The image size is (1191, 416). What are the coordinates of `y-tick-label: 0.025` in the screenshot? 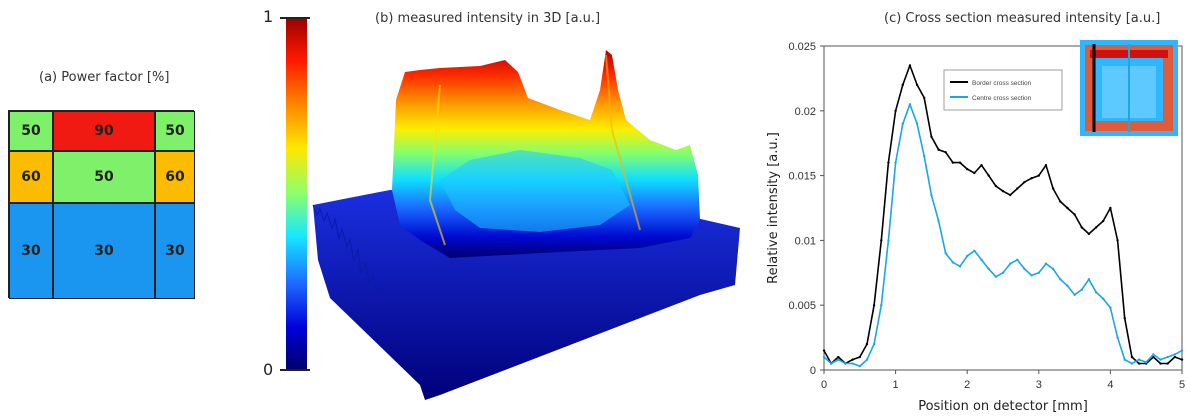 It's located at (802, 47).